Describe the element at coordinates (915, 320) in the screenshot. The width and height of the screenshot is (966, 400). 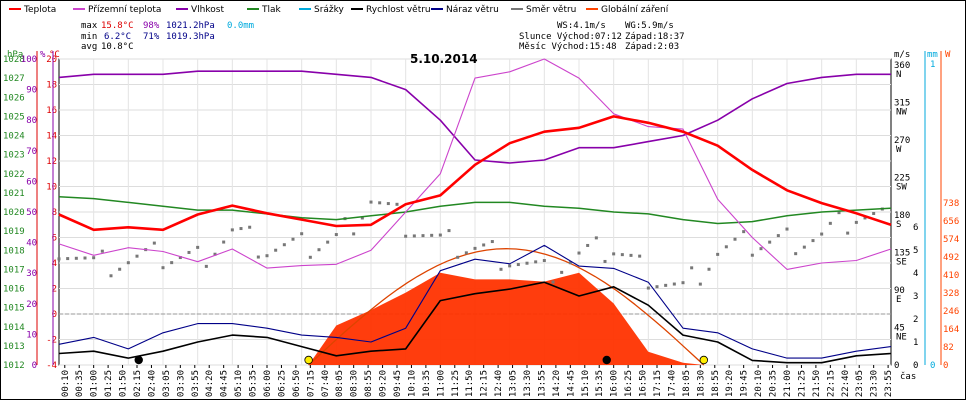
I see `axis-ms-tick: 2` at that location.